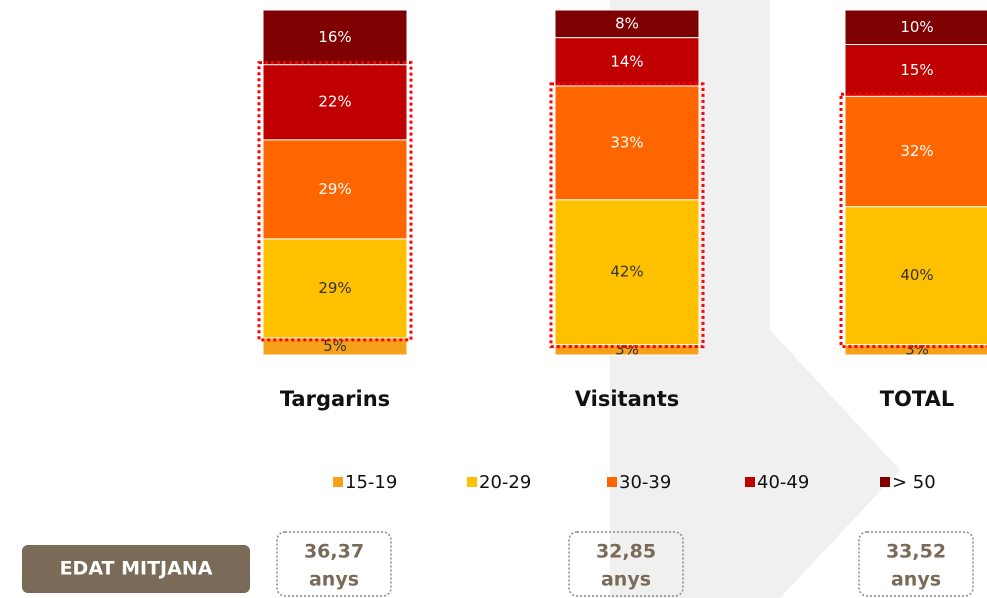 The height and width of the screenshot is (598, 987). What do you see at coordinates (335, 399) in the screenshot?
I see `category-label: Targarins` at bounding box center [335, 399].